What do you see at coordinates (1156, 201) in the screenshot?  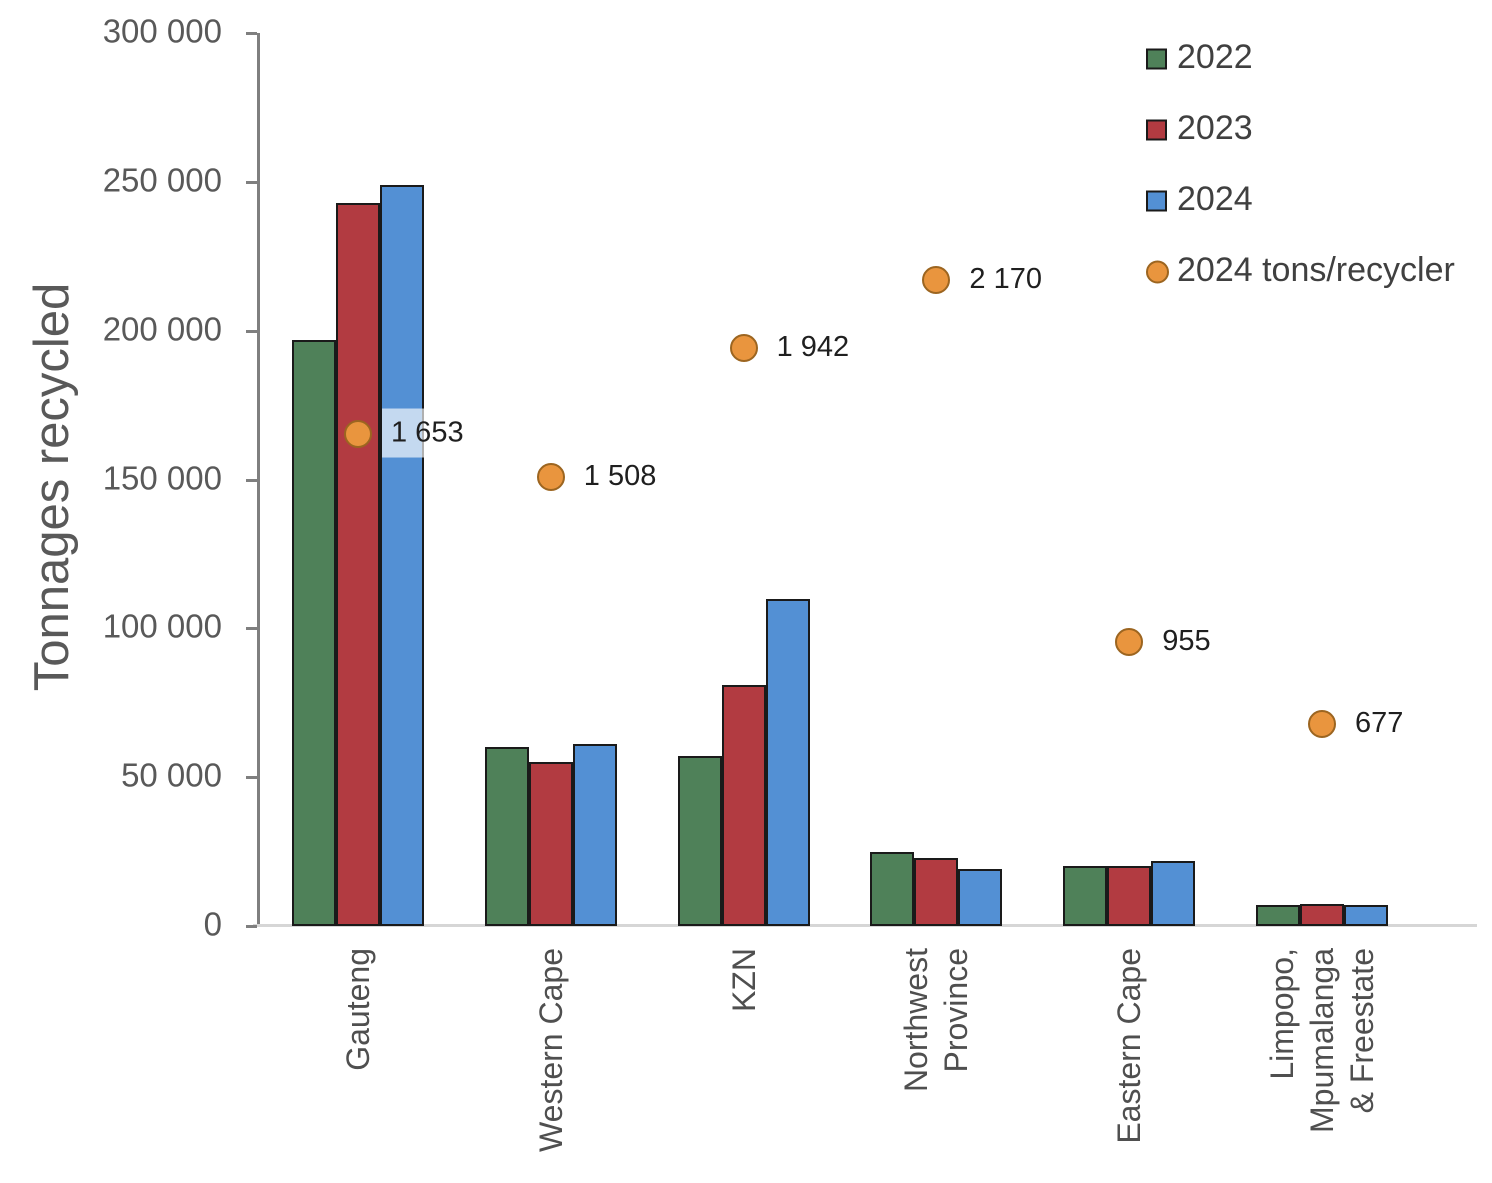 I see `legend-marker-square-2024` at bounding box center [1156, 201].